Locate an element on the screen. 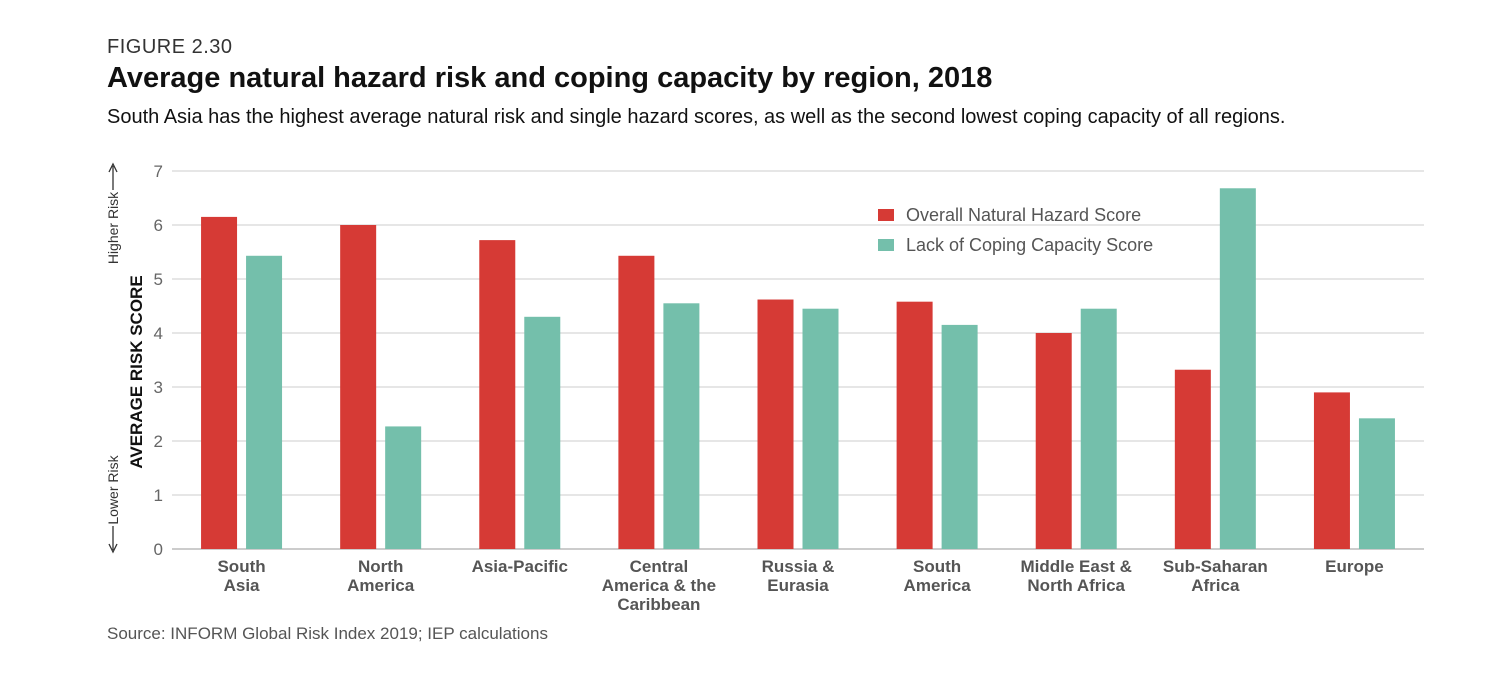  higher-risk-label: Higher Risk is located at coordinates (113, 227).